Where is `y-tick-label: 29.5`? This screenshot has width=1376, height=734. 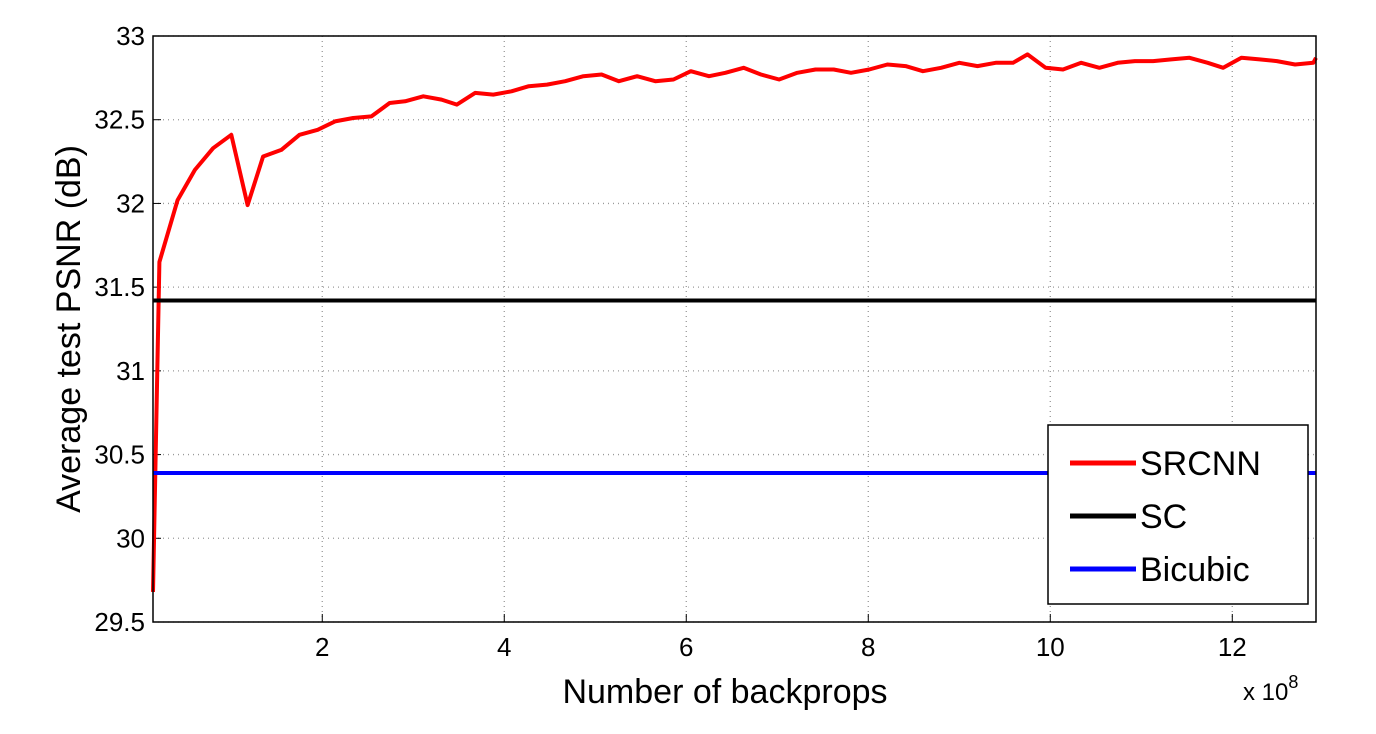 y-tick-label: 29.5 is located at coordinates (119, 622).